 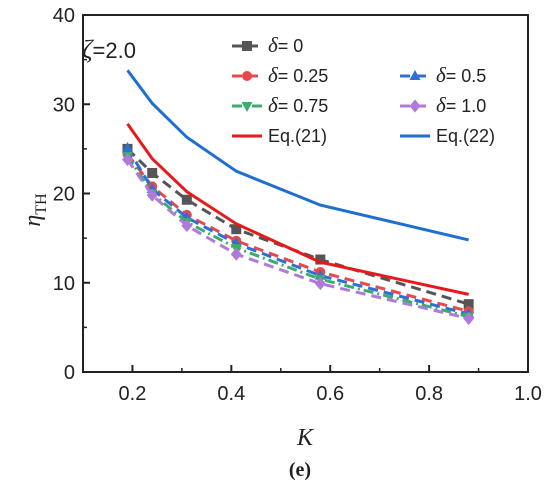 I want to click on legend-label: δ= 0.25, so click(x=298, y=75).